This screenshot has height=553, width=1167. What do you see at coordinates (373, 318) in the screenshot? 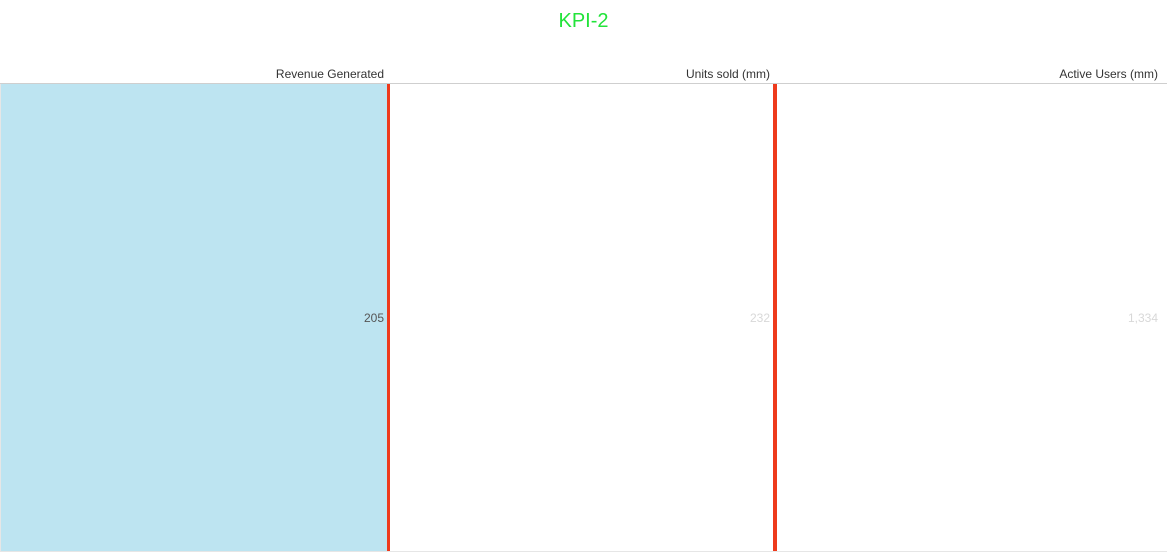
I see `value-label-revenue-generated: 205` at bounding box center [373, 318].